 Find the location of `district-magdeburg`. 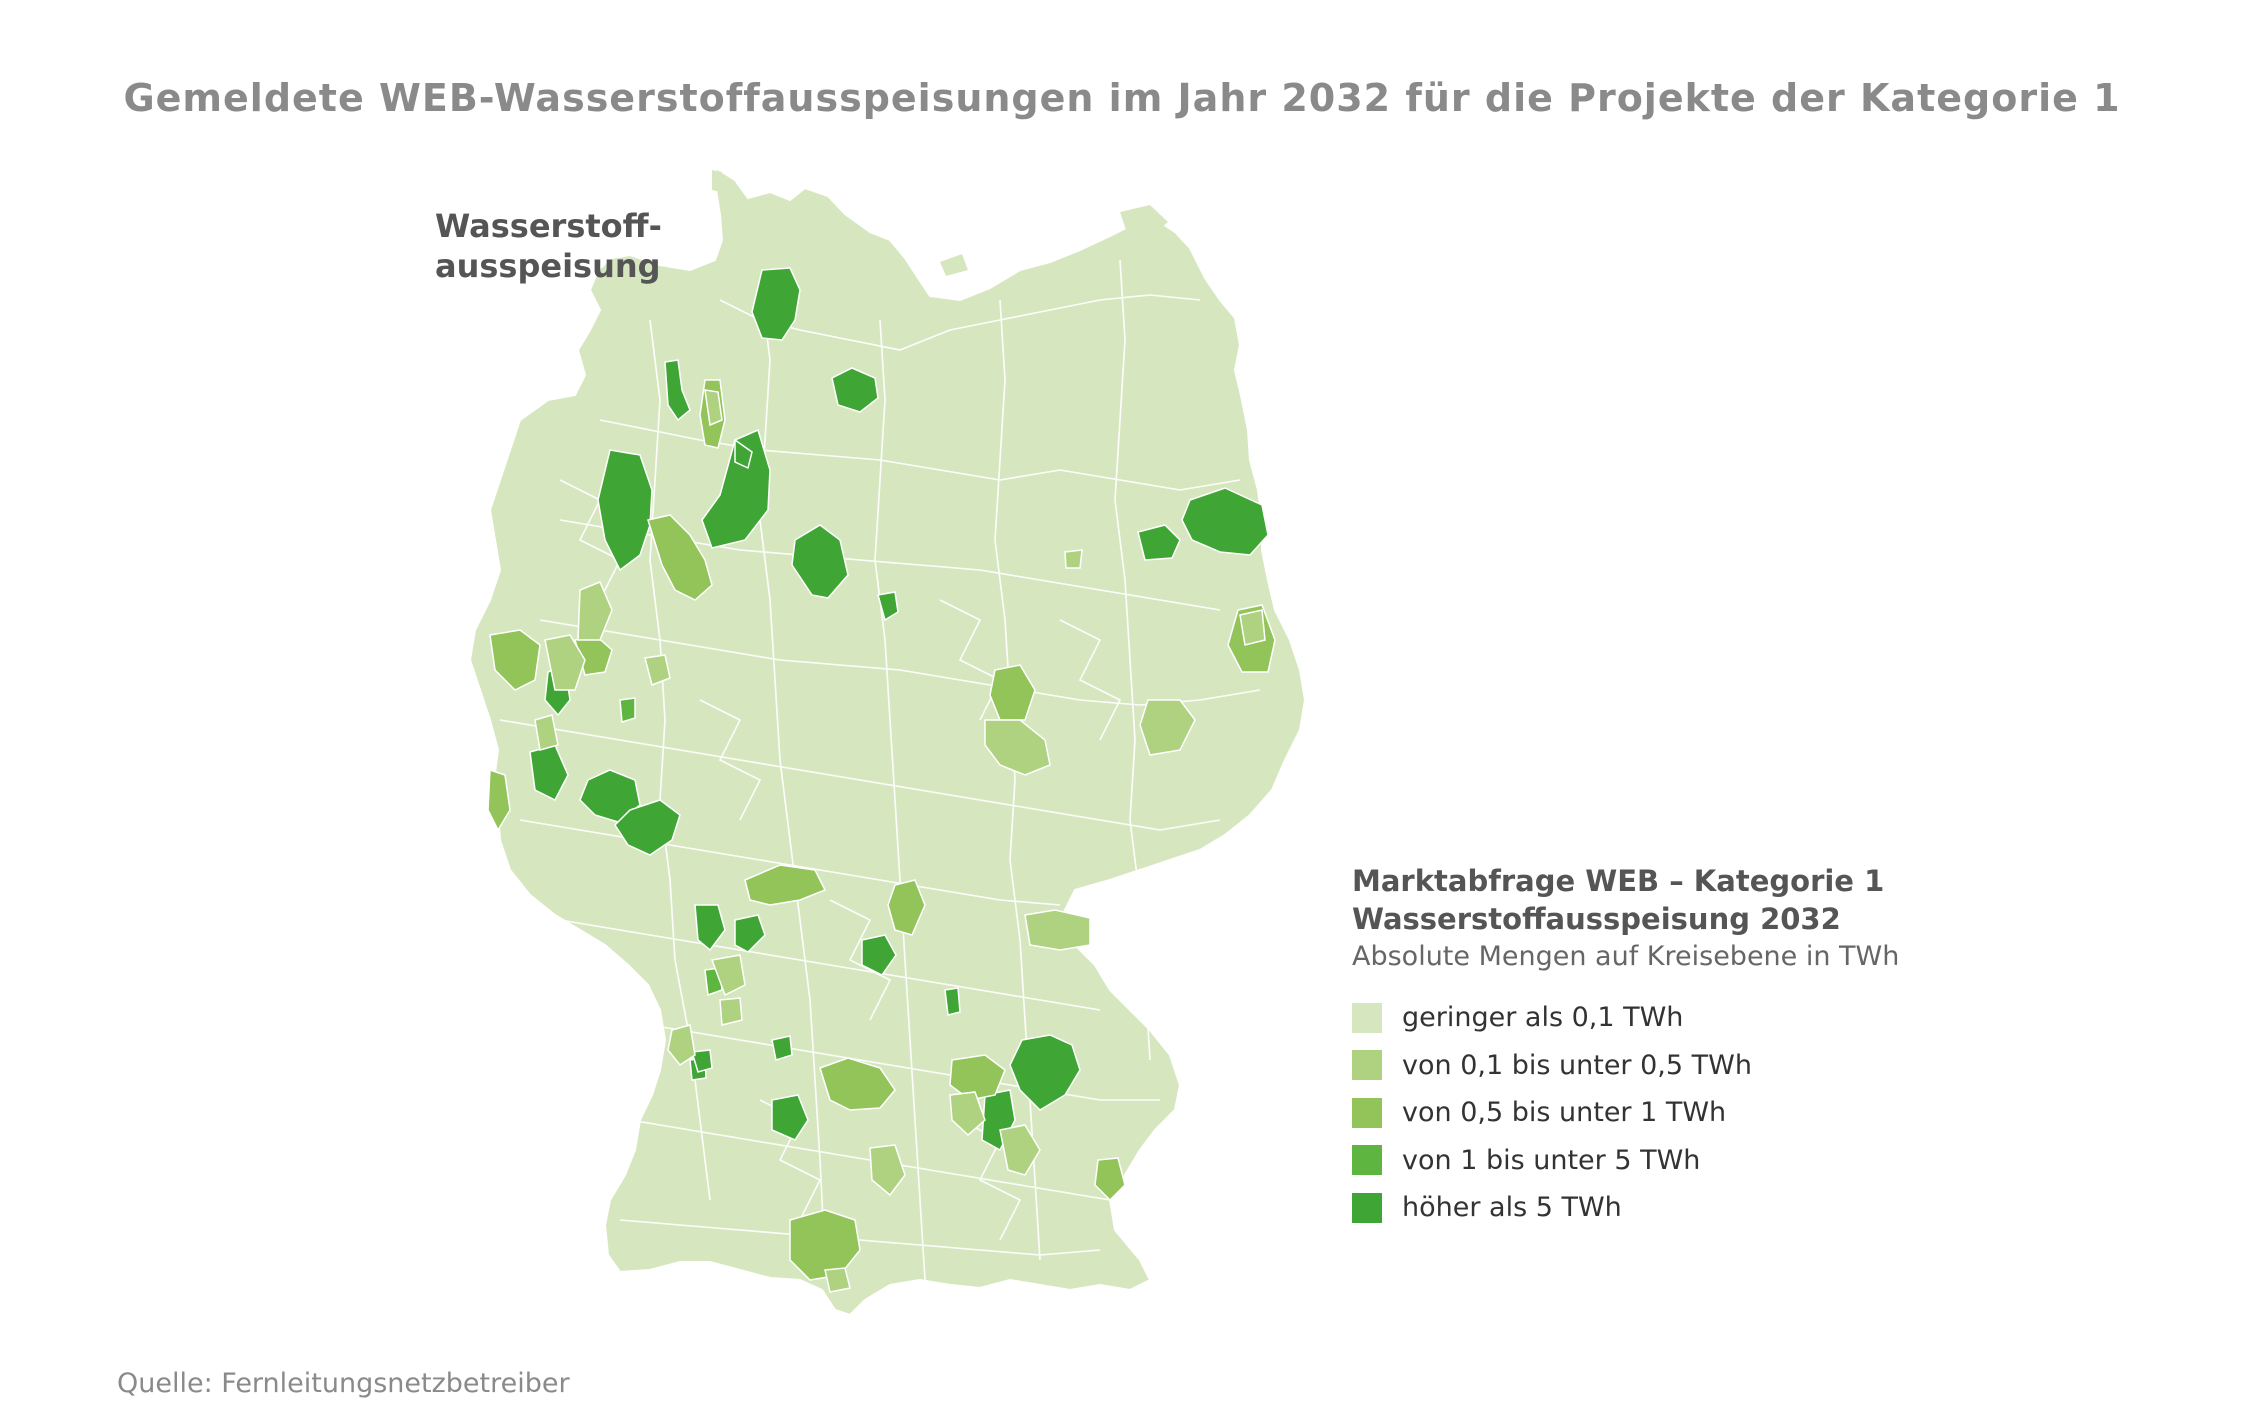

district-magdeburg is located at coordinates (1073, 559).